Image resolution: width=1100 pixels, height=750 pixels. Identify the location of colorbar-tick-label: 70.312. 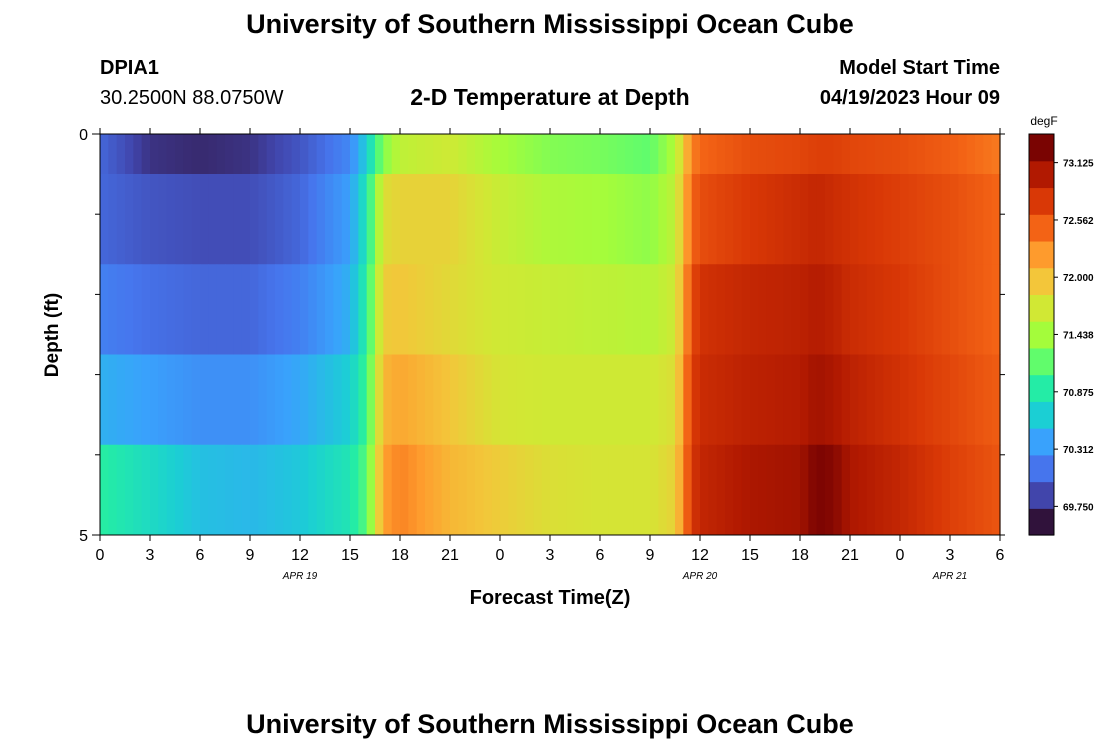
(1078, 450).